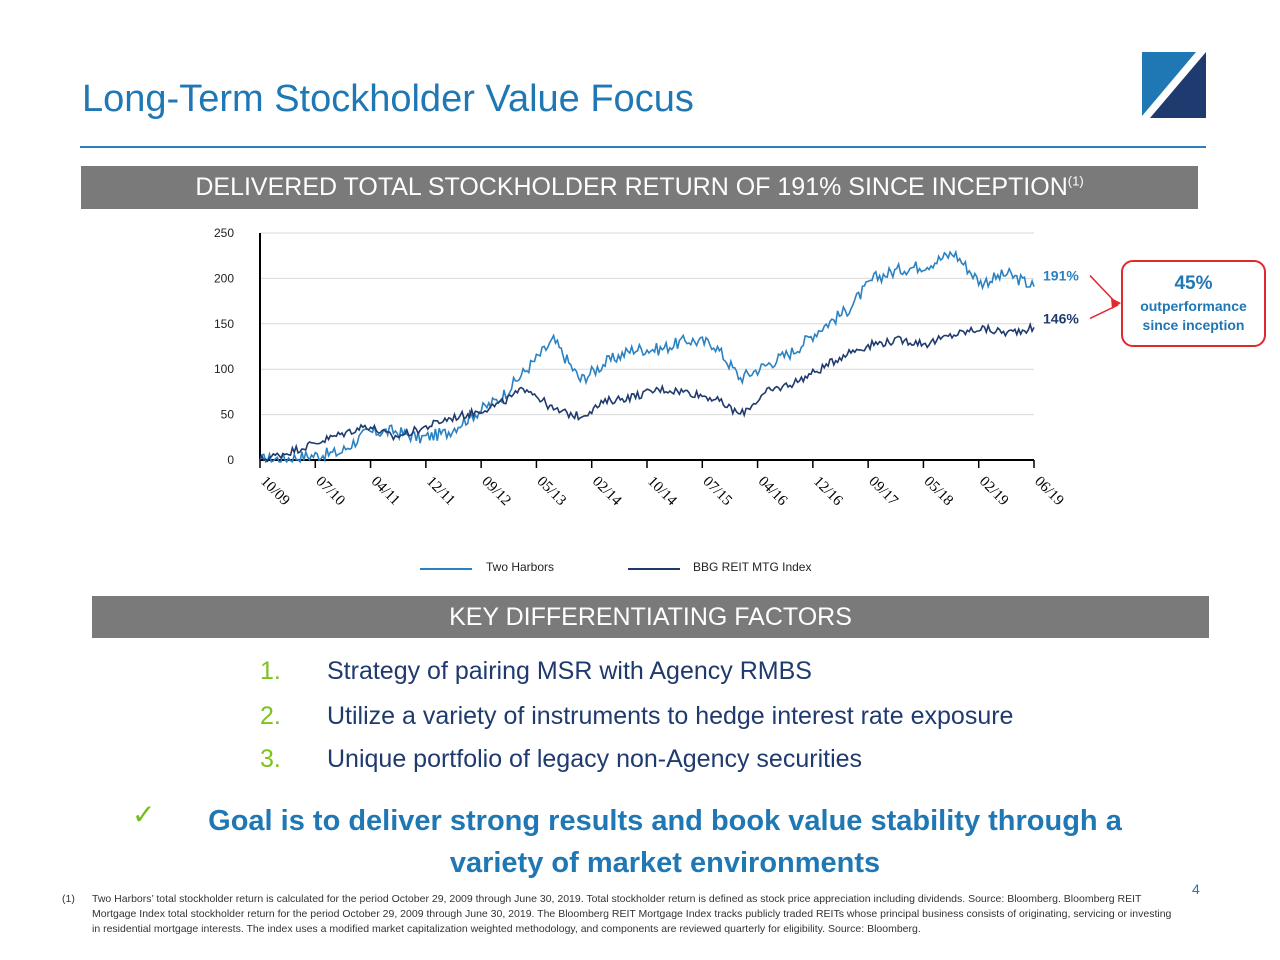 The image size is (1280, 960). I want to click on banner-footnote-ref: (1), so click(1075, 181).